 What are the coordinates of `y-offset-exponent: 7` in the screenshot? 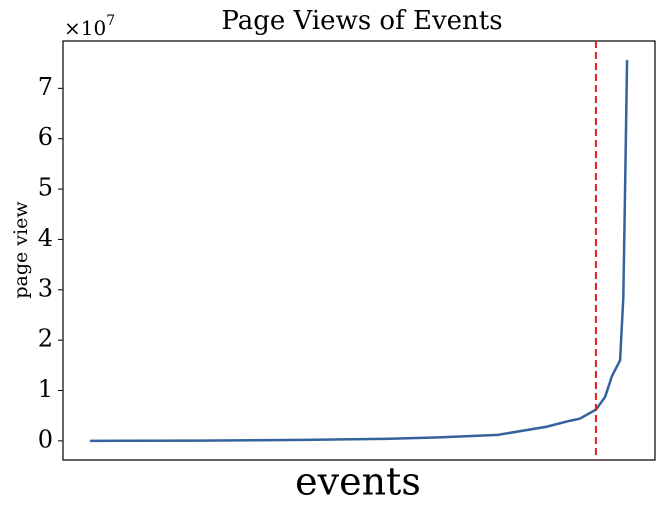 It's located at (110, 21).